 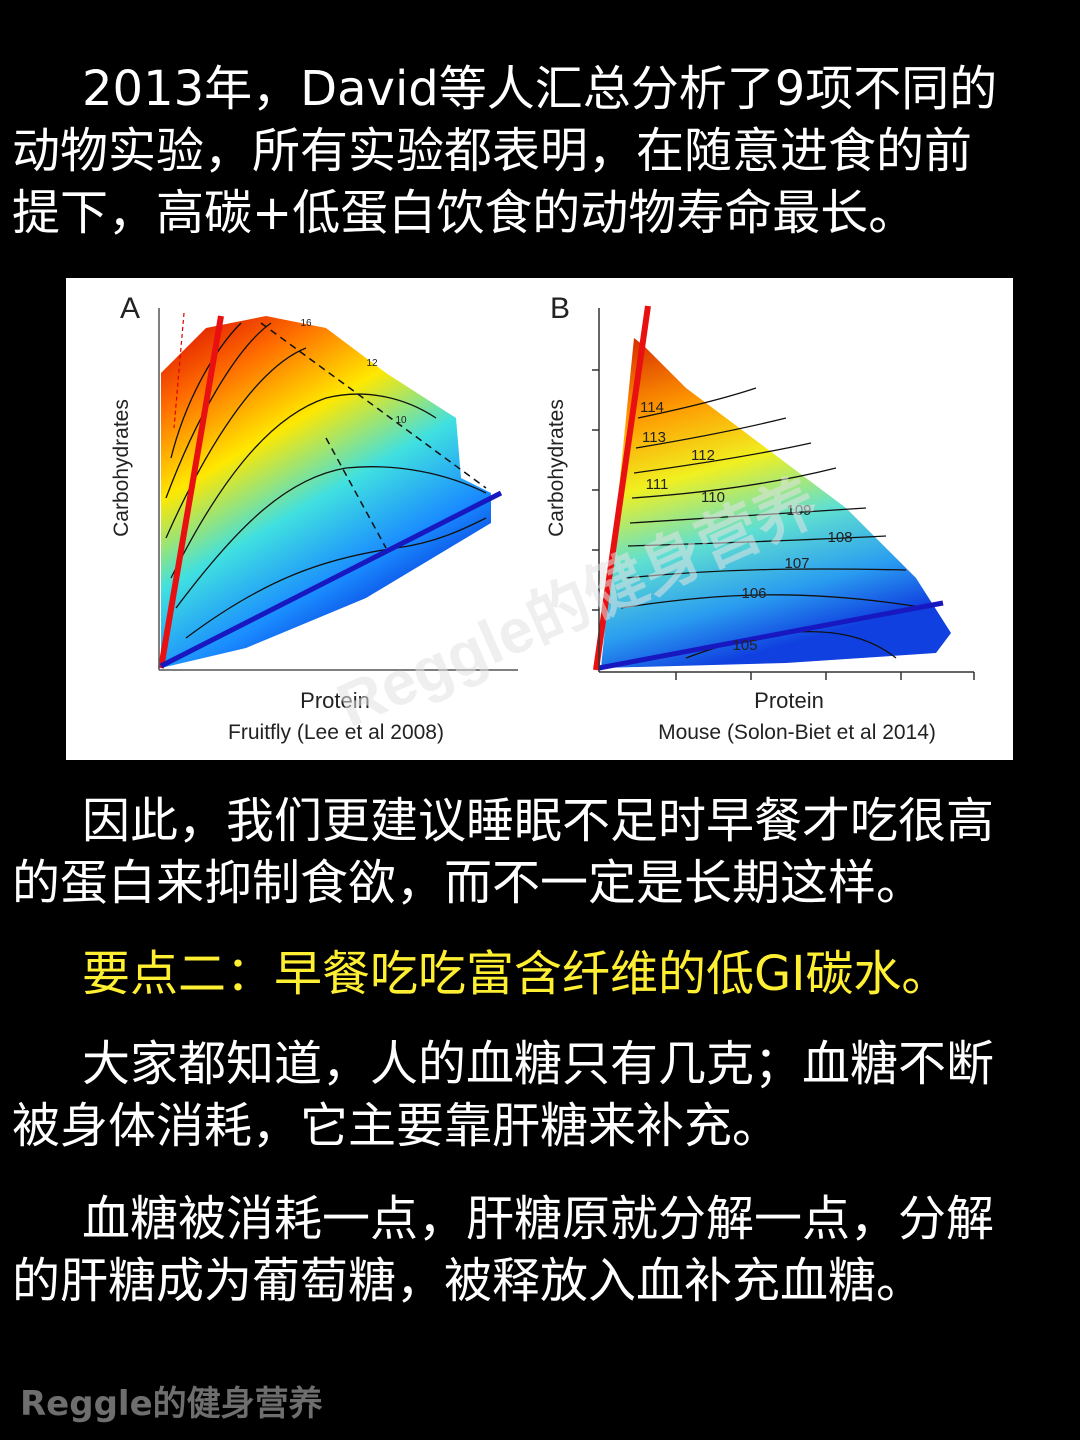 What do you see at coordinates (797, 732) in the screenshot?
I see `caption: Mouse (Solon-Biet et al 2014)` at bounding box center [797, 732].